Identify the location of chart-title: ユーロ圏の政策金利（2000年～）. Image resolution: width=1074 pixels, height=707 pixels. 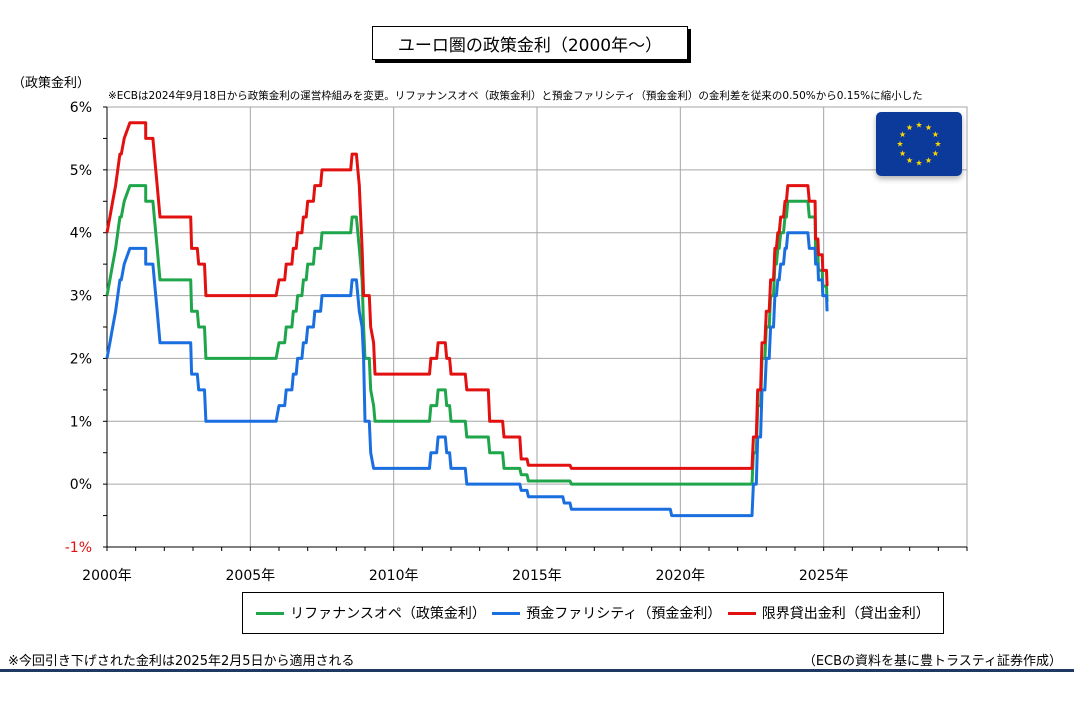
(530, 43).